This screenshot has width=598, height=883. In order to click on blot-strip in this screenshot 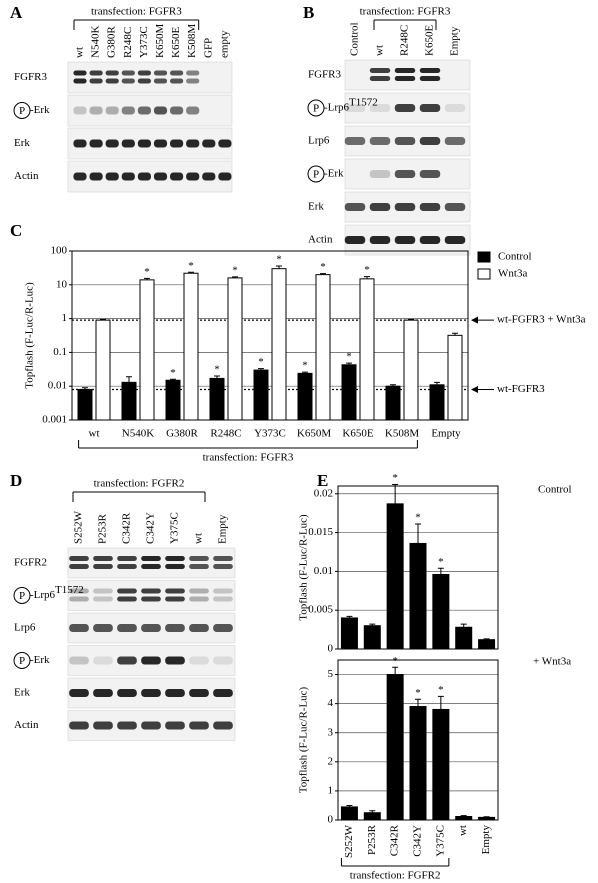, I will do `click(151, 595)`.